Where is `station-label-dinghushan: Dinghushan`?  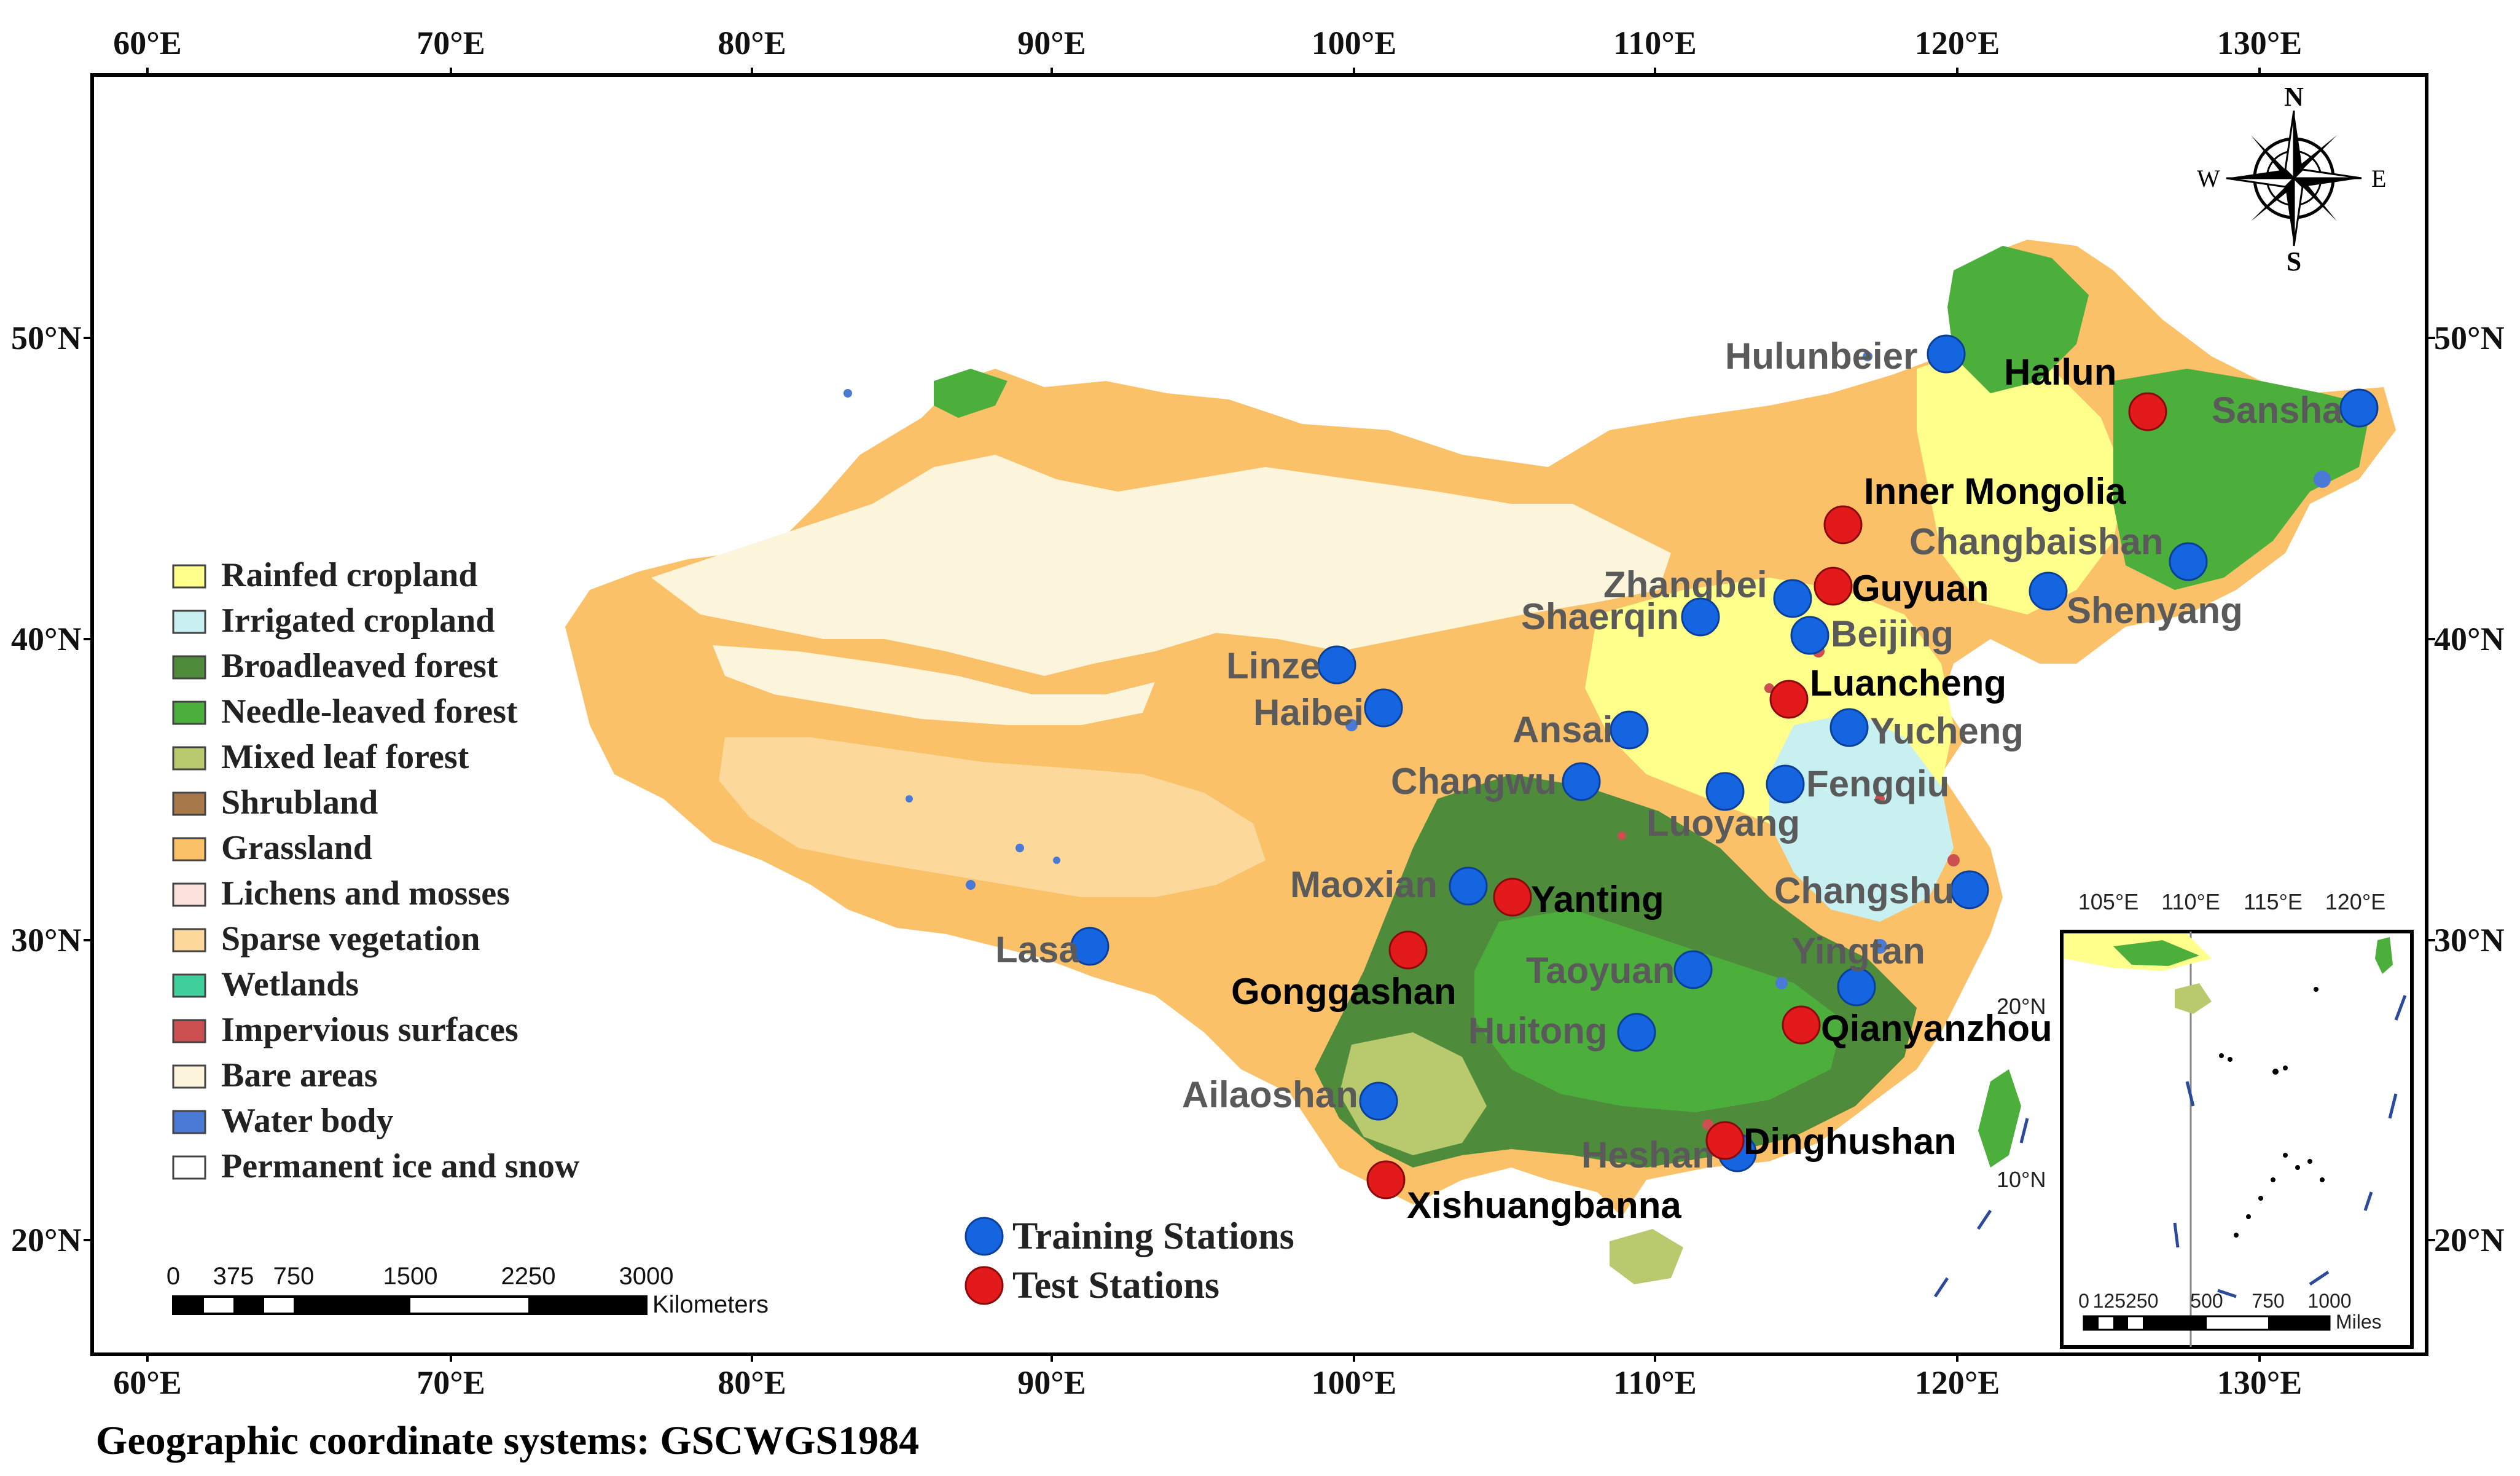 station-label-dinghushan: Dinghushan is located at coordinates (1850, 1141).